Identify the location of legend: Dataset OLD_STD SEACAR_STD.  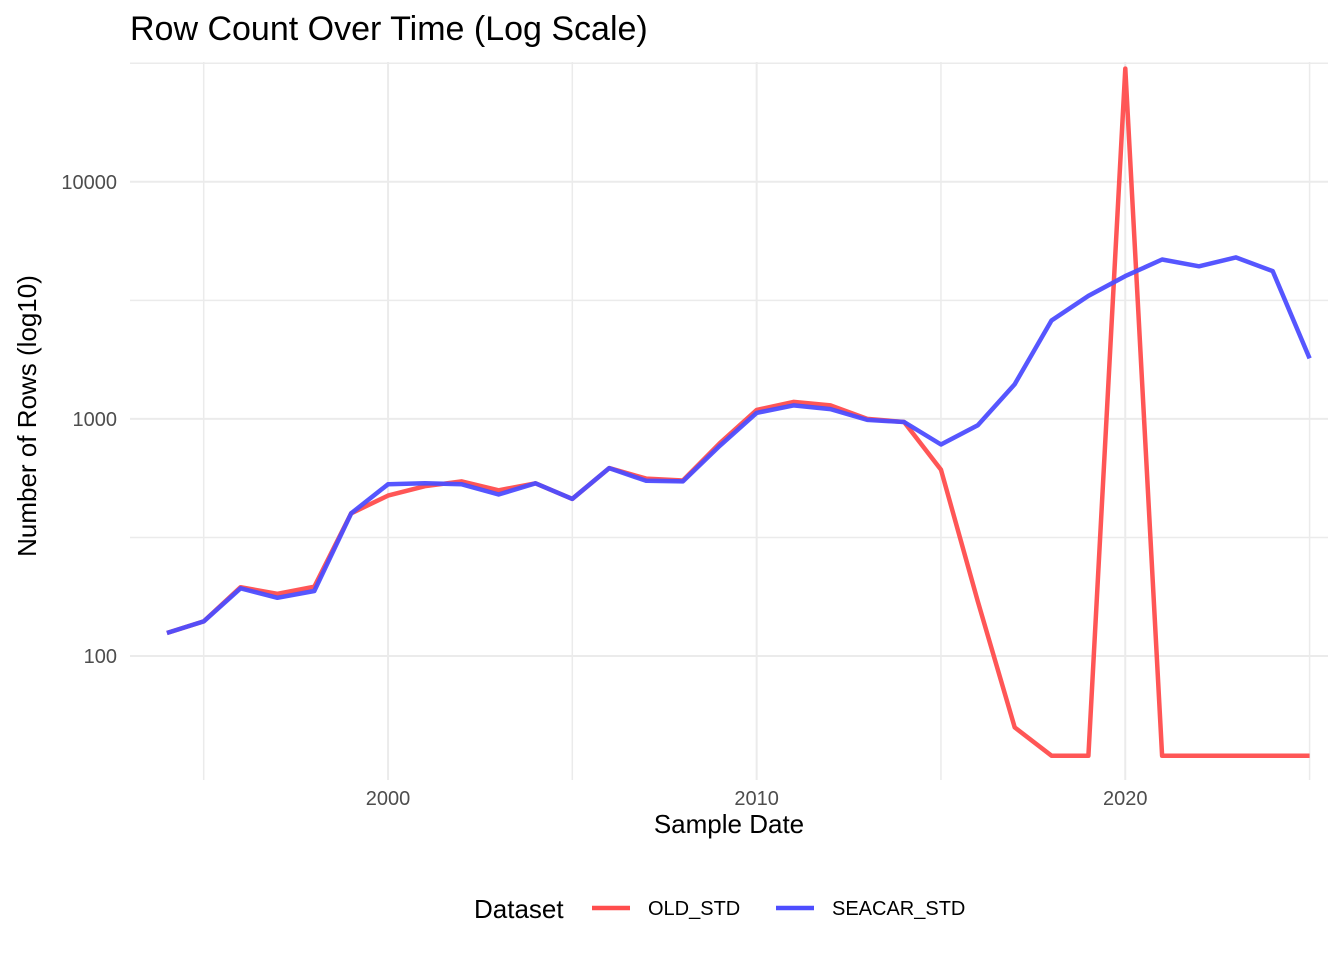
(719, 909).